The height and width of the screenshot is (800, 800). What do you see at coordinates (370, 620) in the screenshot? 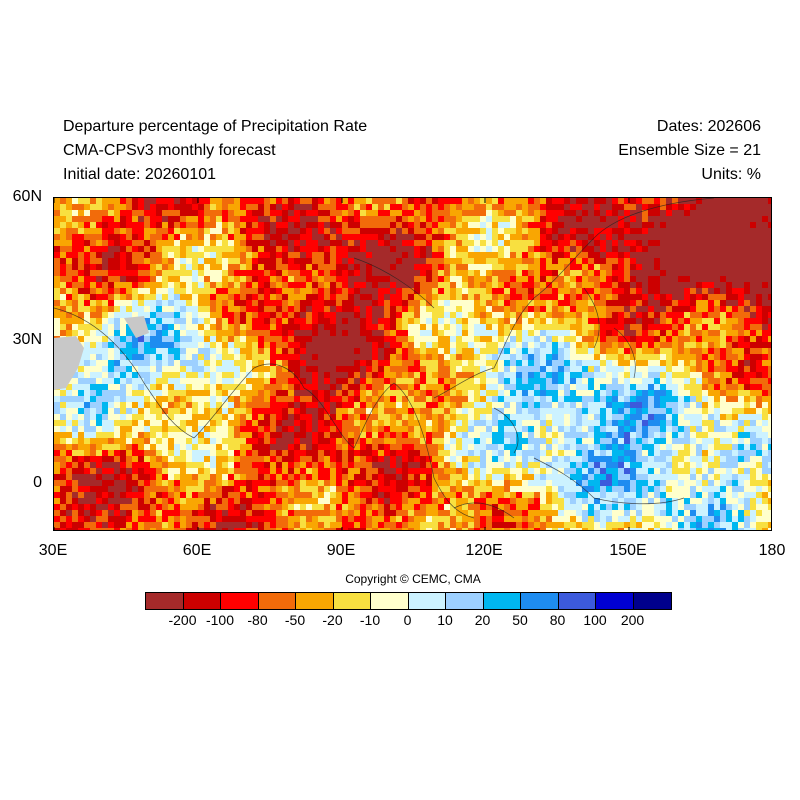
I see `colorbar-tick-label: -10` at bounding box center [370, 620].